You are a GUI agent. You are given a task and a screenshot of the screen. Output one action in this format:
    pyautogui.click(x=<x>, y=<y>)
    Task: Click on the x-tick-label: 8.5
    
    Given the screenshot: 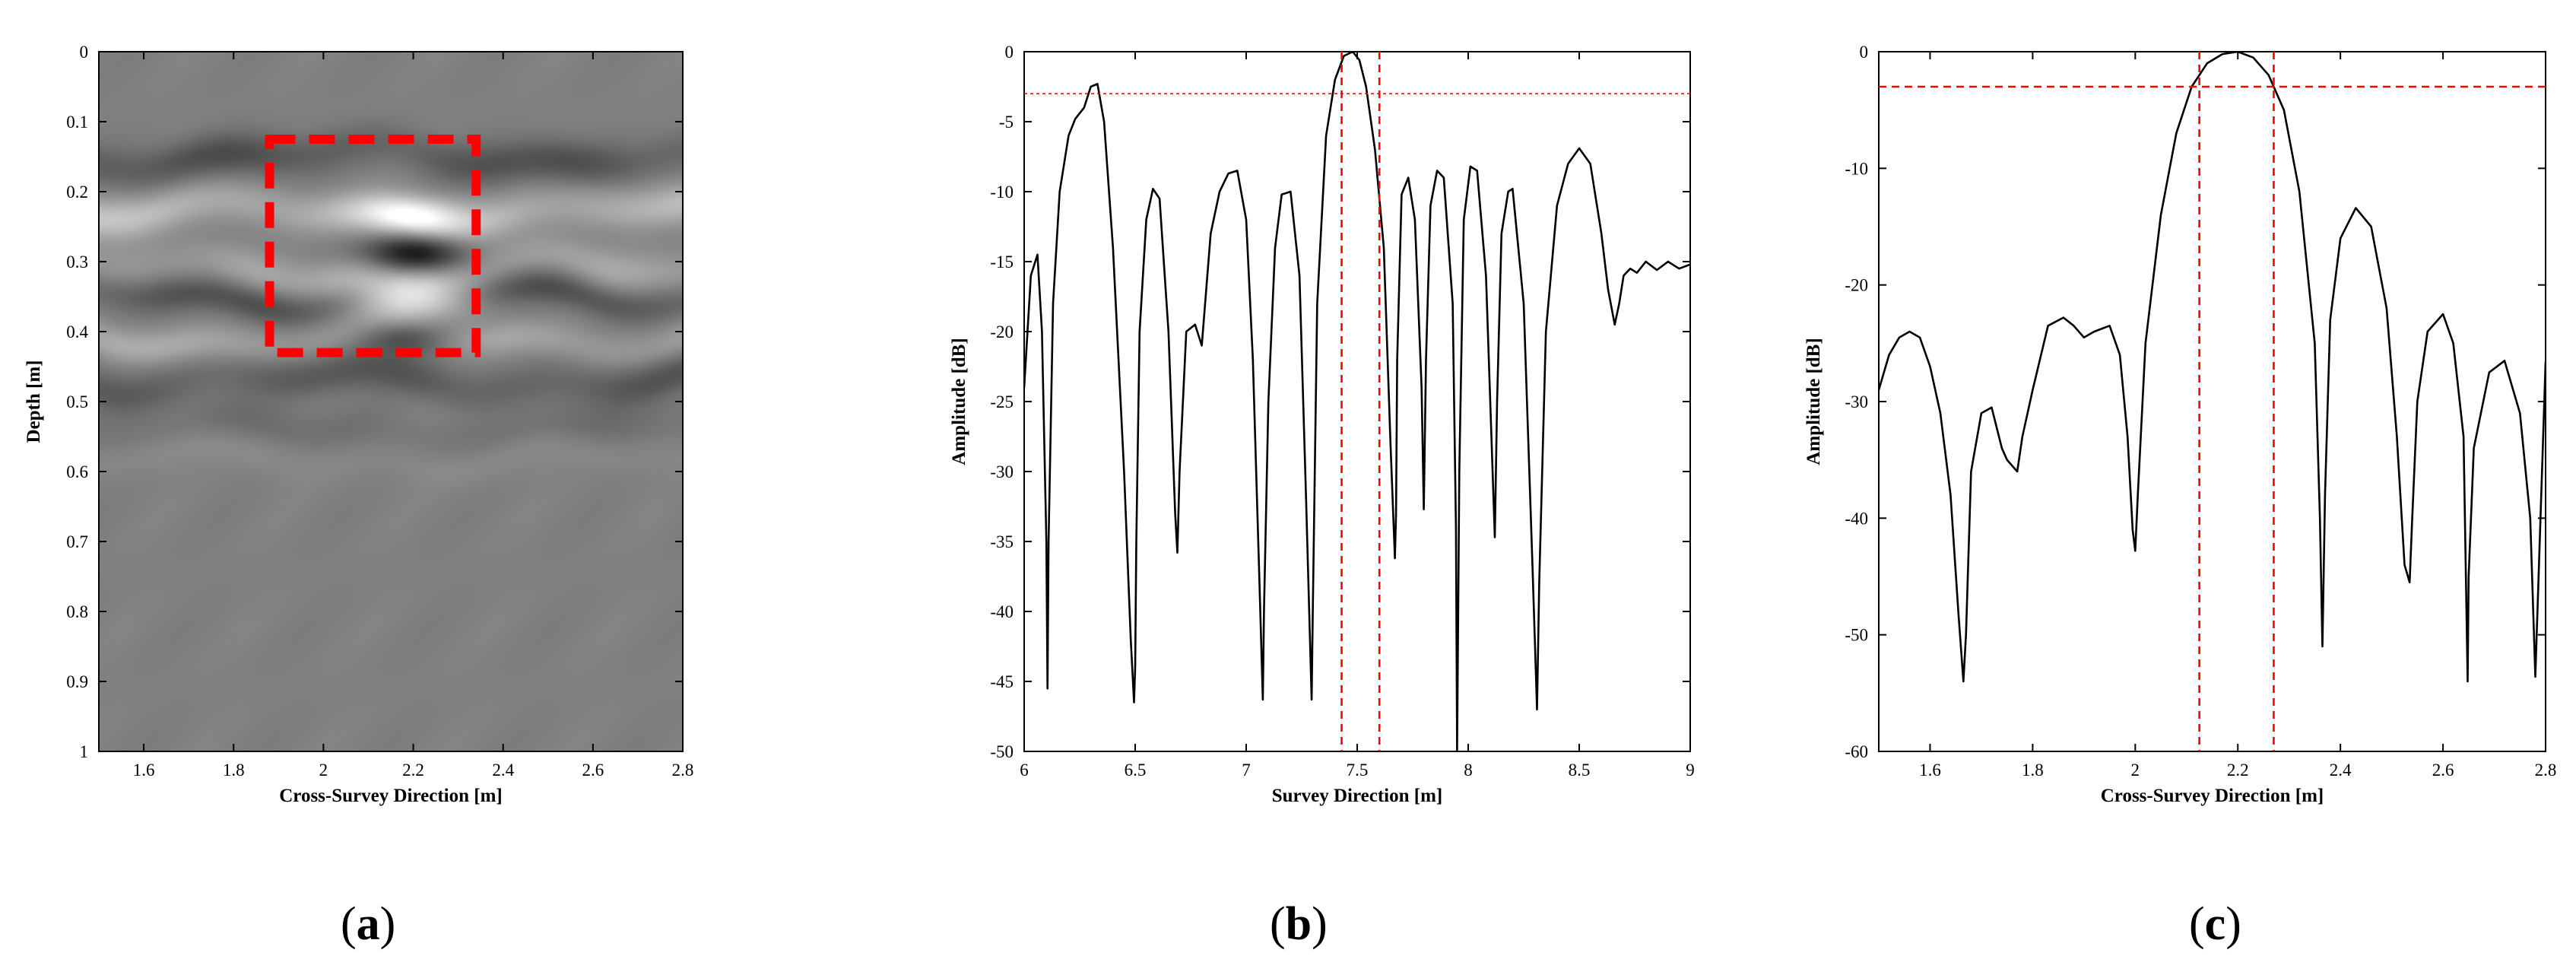 What is the action you would take?
    pyautogui.click(x=1580, y=770)
    